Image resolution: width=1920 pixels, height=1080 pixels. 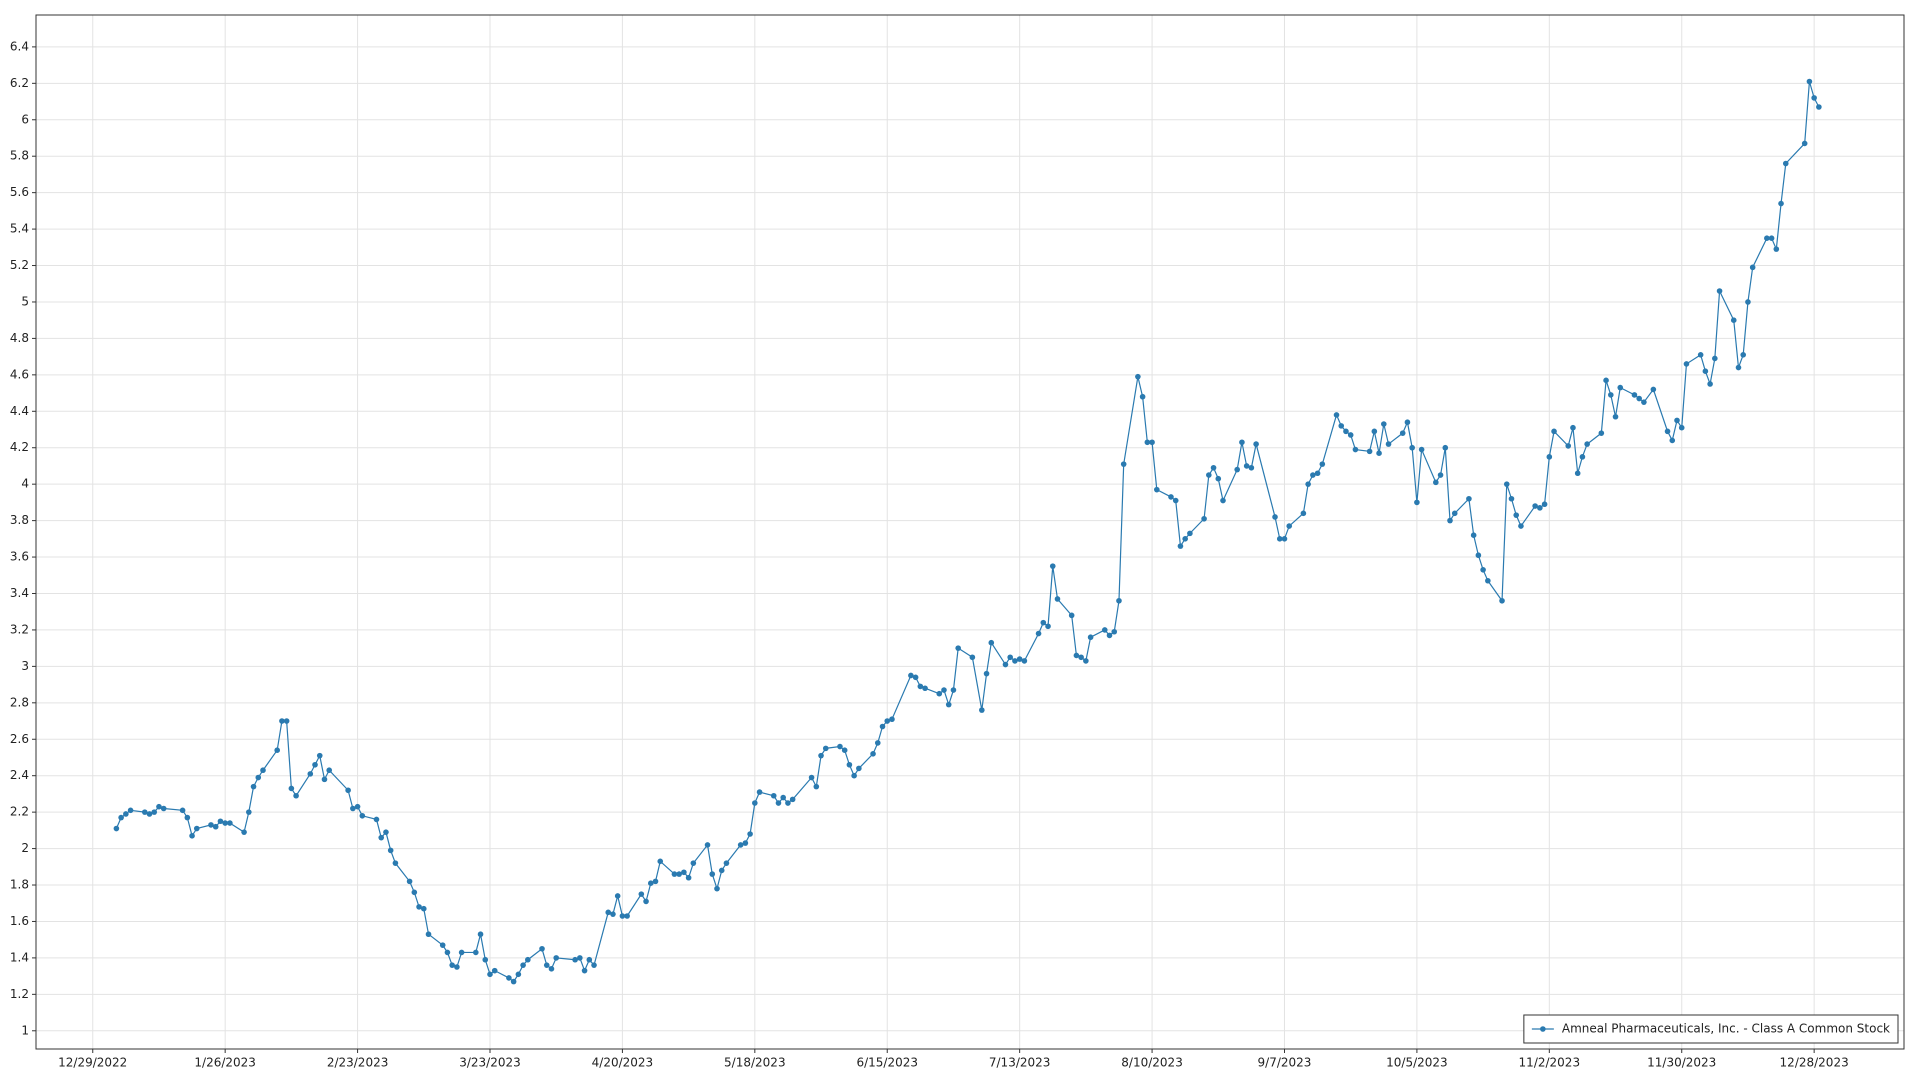 I want to click on x-tick-label: 2/23/2023, so click(x=358, y=1063).